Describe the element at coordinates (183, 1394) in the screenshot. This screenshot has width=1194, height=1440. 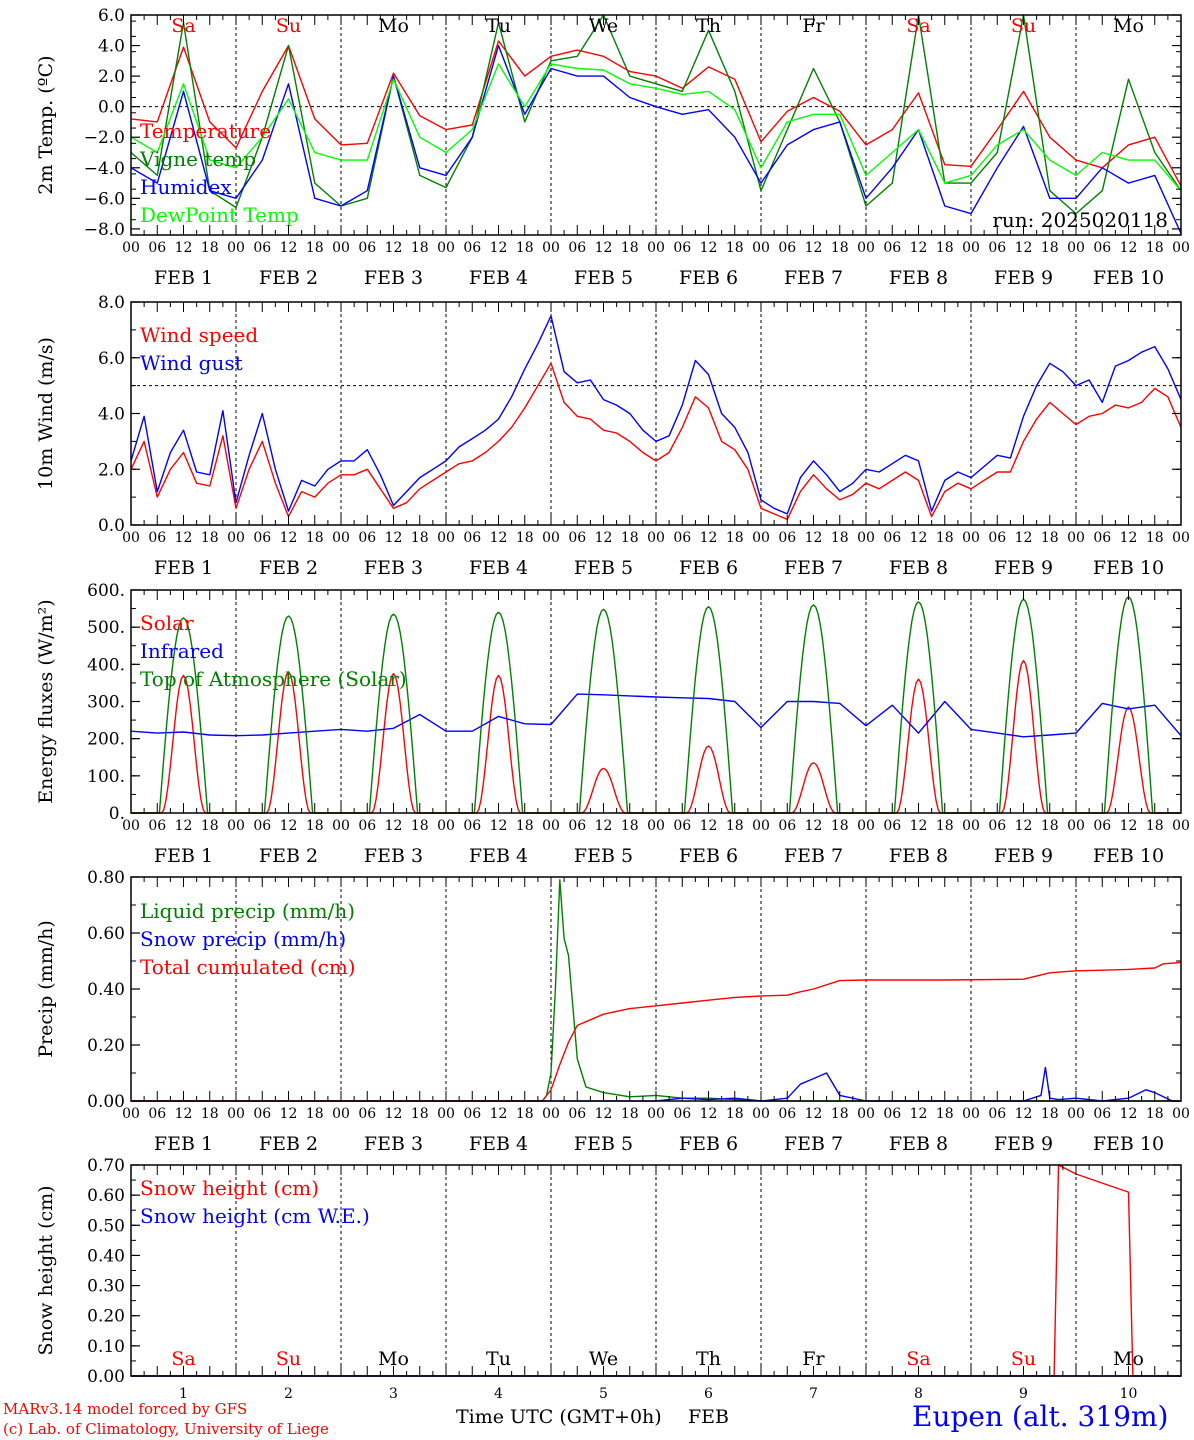
I see `x-day-number: 1` at that location.